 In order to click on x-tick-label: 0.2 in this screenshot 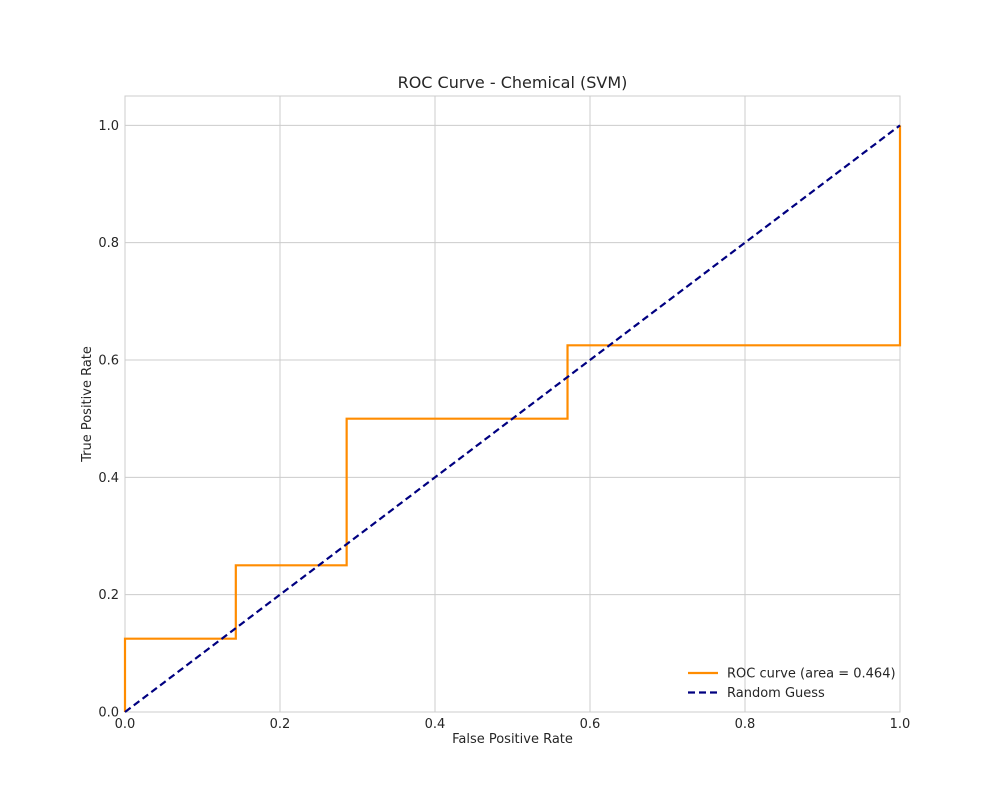, I will do `click(280, 724)`.